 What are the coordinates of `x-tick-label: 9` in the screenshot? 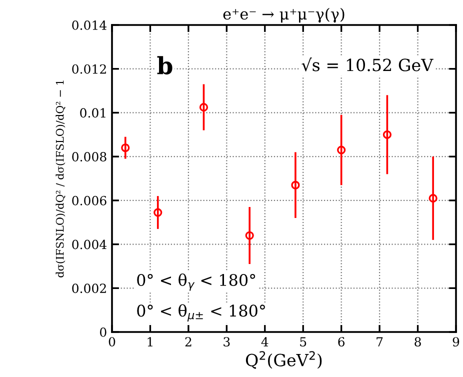 It's located at (456, 342).